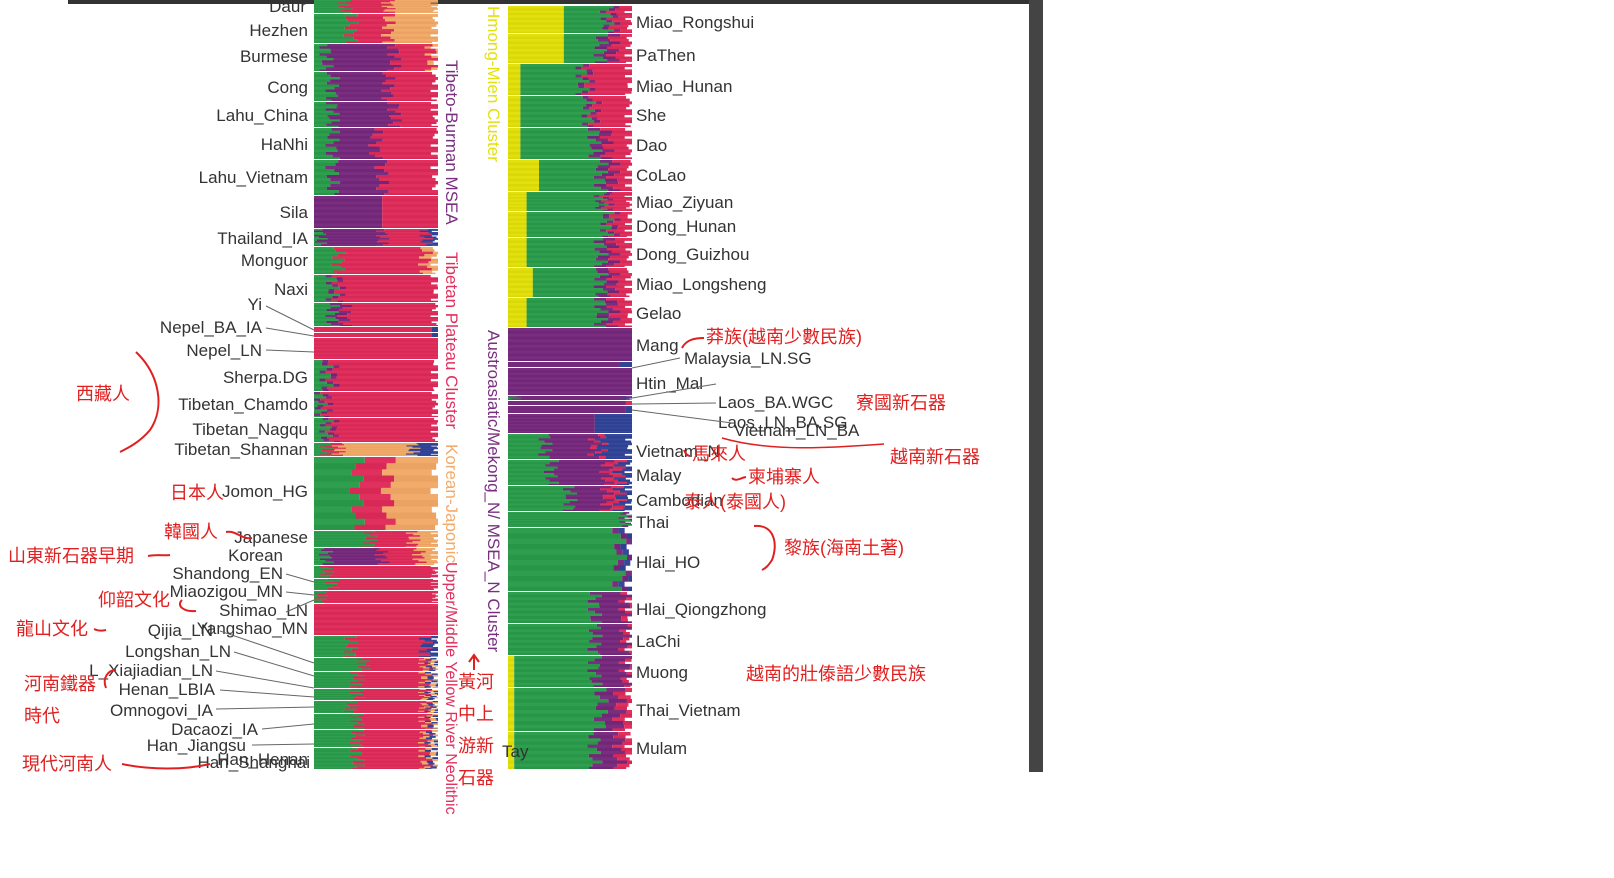 This screenshot has width=1614, height=878. Describe the element at coordinates (612, 626) in the screenshot. I see `right-bar-muong-purple` at that location.